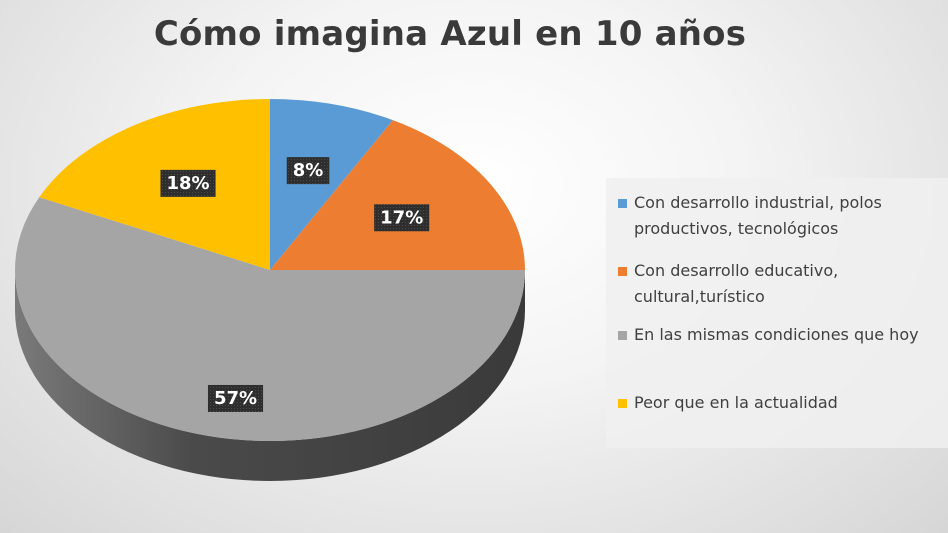 The width and height of the screenshot is (948, 533). What do you see at coordinates (776, 334) in the screenshot?
I see `legend-label-mismas-condiciones: En las mismas condiciones que hoy` at bounding box center [776, 334].